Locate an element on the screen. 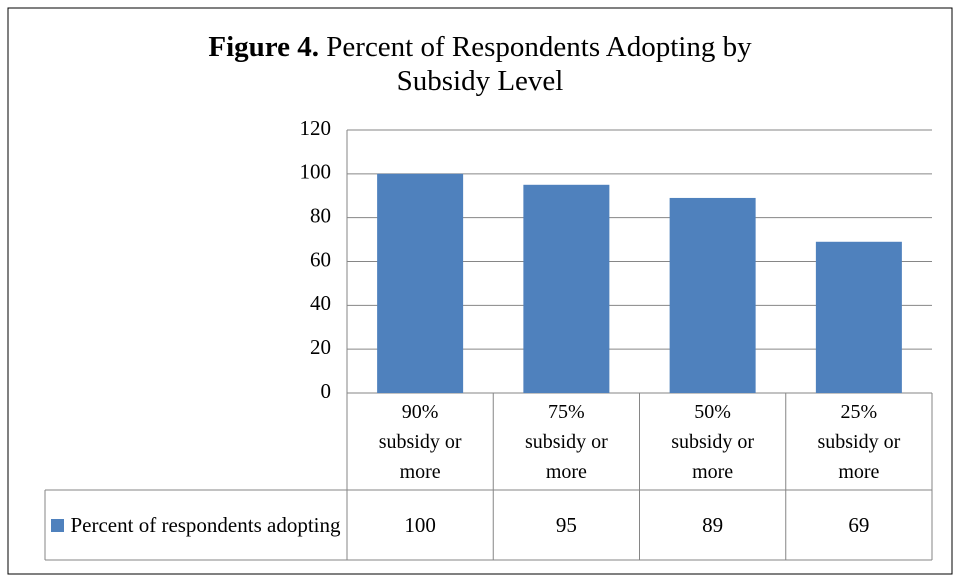 The image size is (961, 582). y-tick-label: 100 is located at coordinates (316, 172).